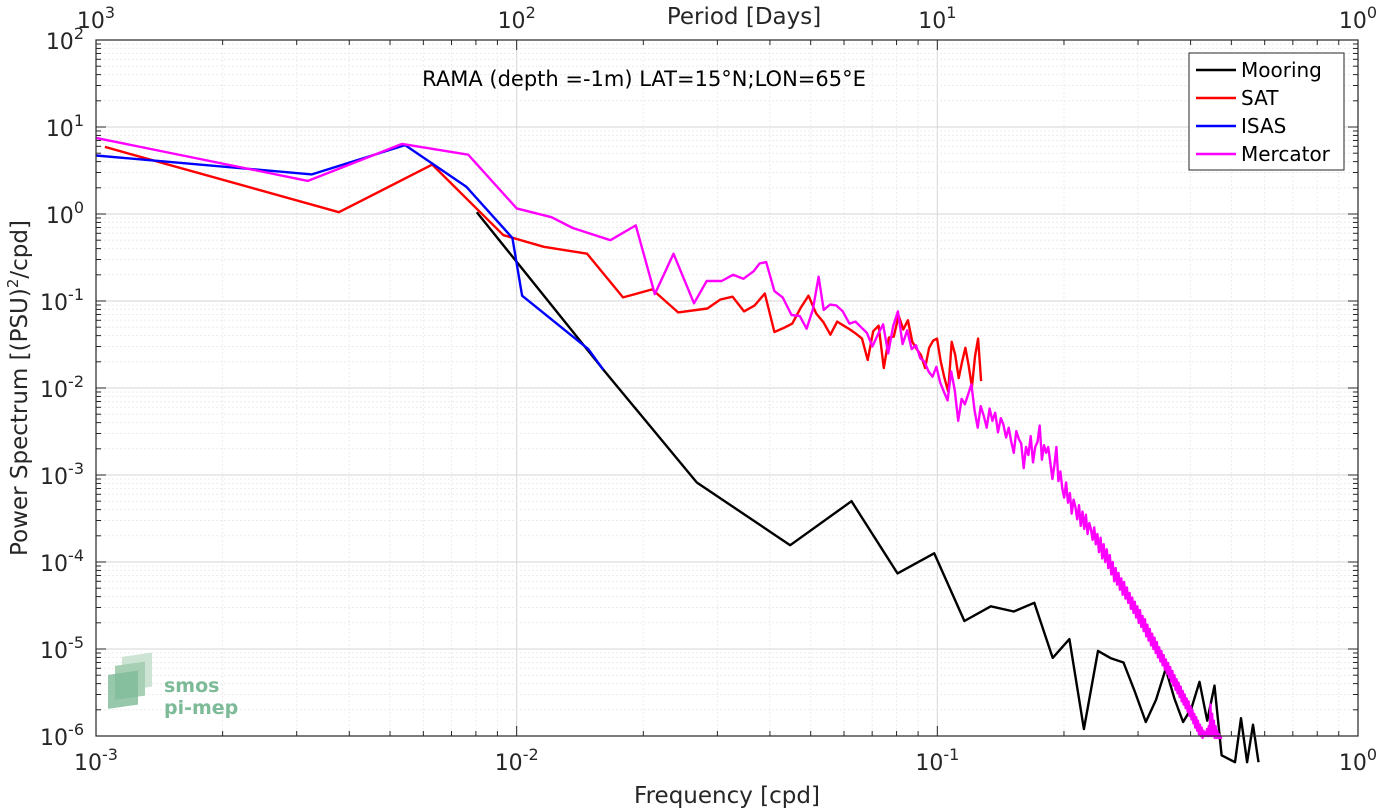 Image resolution: width=1377 pixels, height=809 pixels. I want to click on y-tick-label: 10¹, so click(65, 126).